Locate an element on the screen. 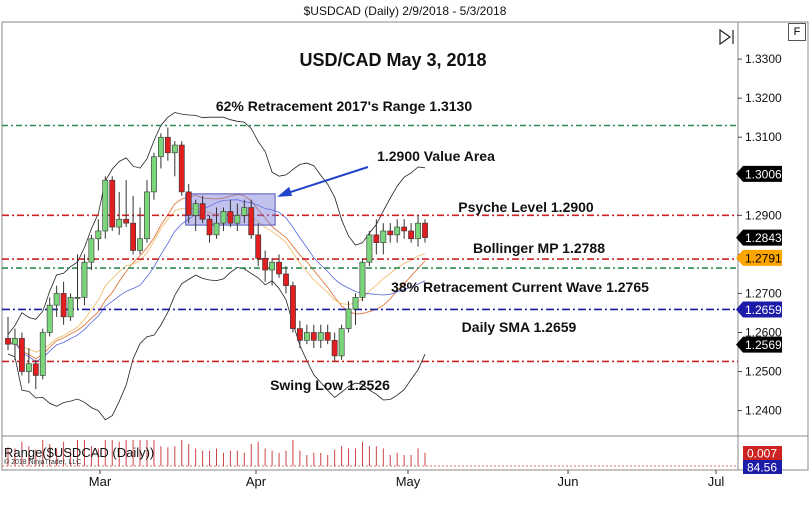  price-tag-label: 1.2791 is located at coordinates (763, 258).